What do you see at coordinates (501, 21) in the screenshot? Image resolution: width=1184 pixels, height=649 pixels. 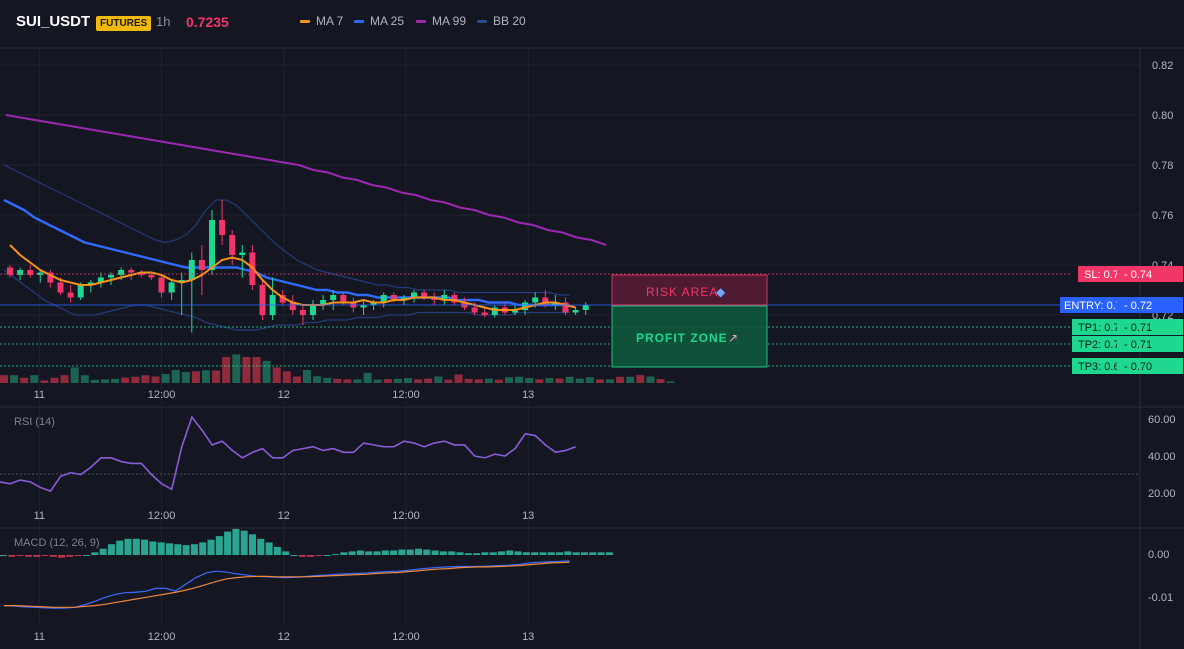 I see `legend-bb20: BB 20` at bounding box center [501, 21].